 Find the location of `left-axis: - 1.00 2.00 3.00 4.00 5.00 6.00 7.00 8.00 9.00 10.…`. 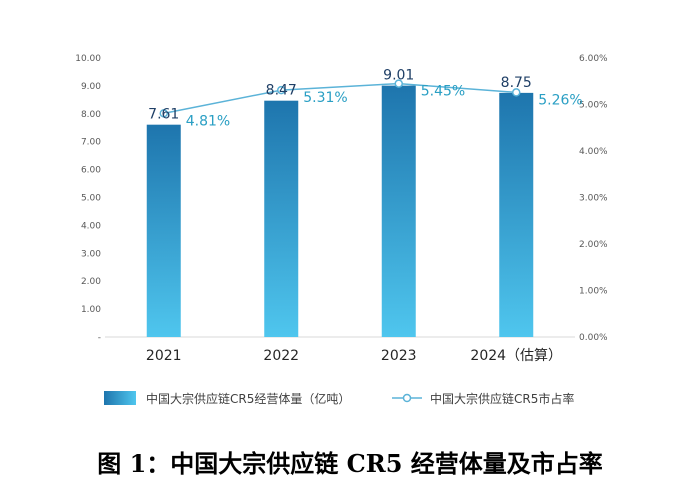

left-axis: - 1.00 2.00 3.00 4.00 5.00 6.00 7.00 8.00 9.00 10.… is located at coordinates (88, 198).